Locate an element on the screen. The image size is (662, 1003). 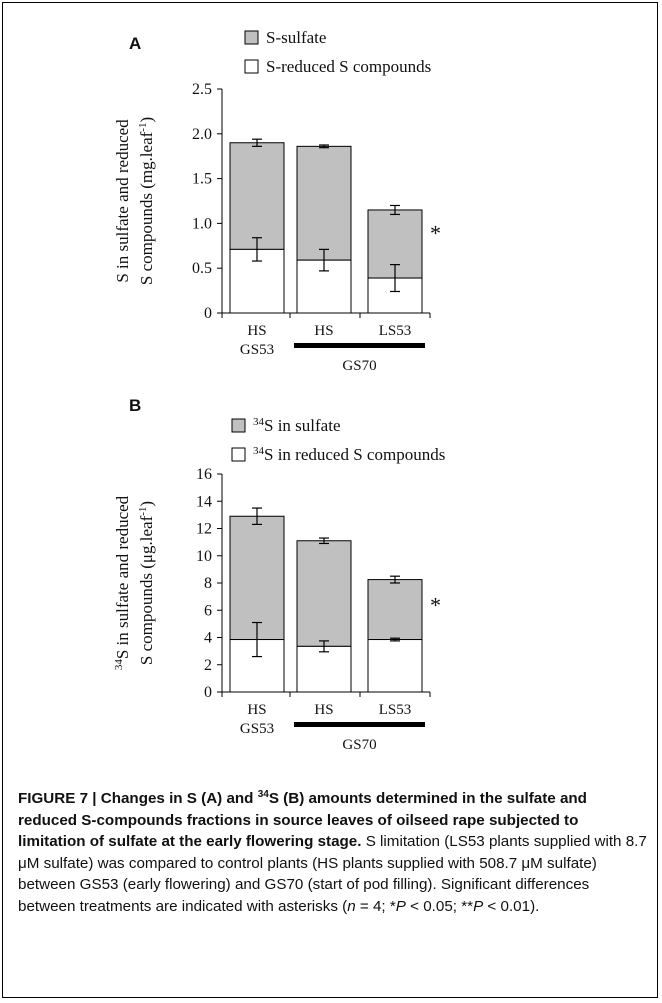
y-axis-label-text: S compounds (mg.leaf is located at coordinates (146, 208).